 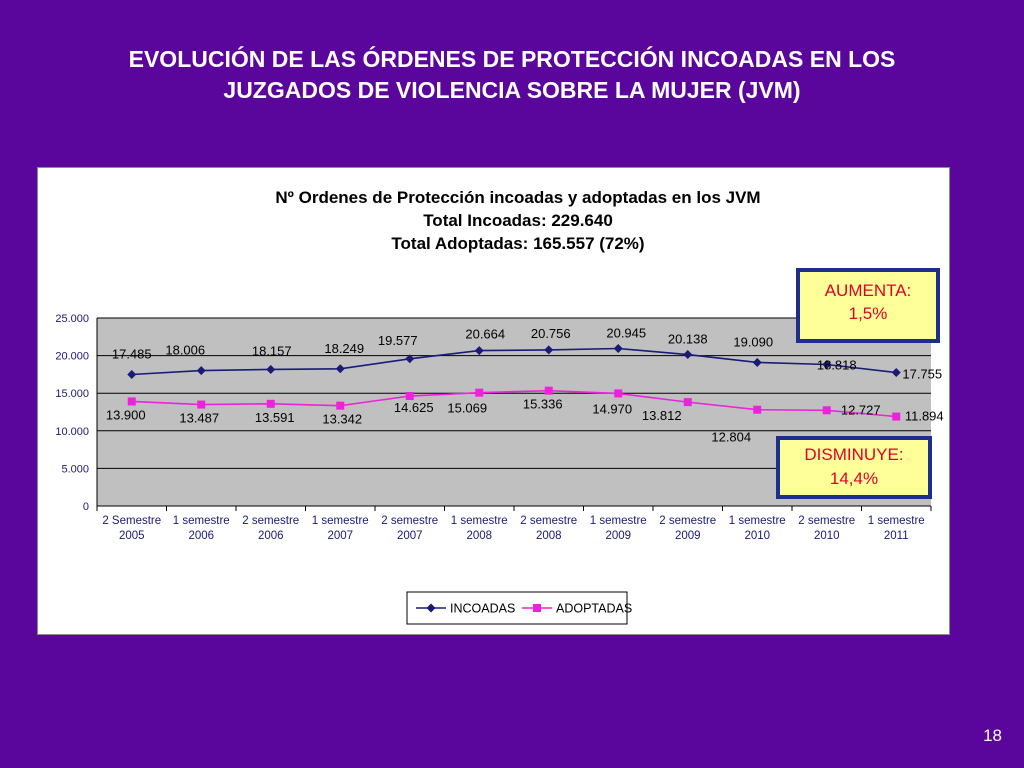 What do you see at coordinates (626, 332) in the screenshot?
I see `data-label-incoadas: 20.945` at bounding box center [626, 332].